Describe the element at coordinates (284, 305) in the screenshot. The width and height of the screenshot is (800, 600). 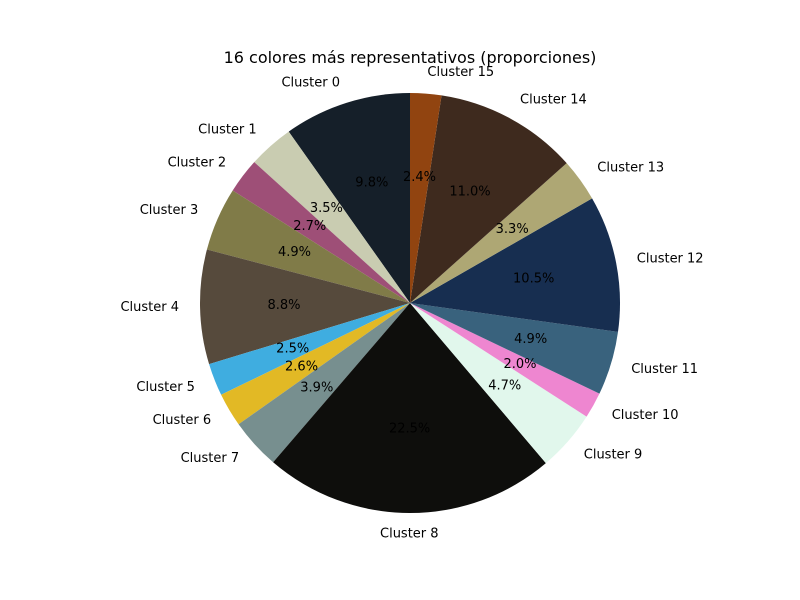
I see `percent-label-4: 8.8%` at that location.